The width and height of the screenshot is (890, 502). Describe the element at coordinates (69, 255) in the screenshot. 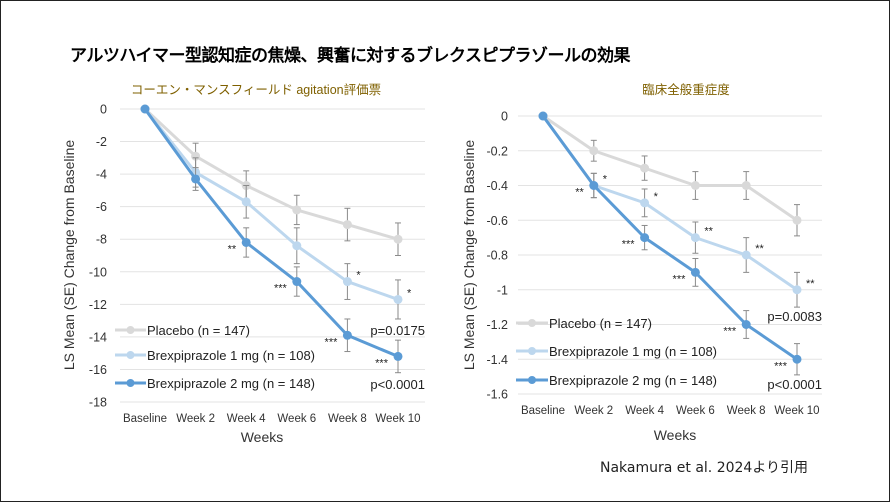

I see `y-axis-label: LS Mean (SE) Change from Baseline` at that location.